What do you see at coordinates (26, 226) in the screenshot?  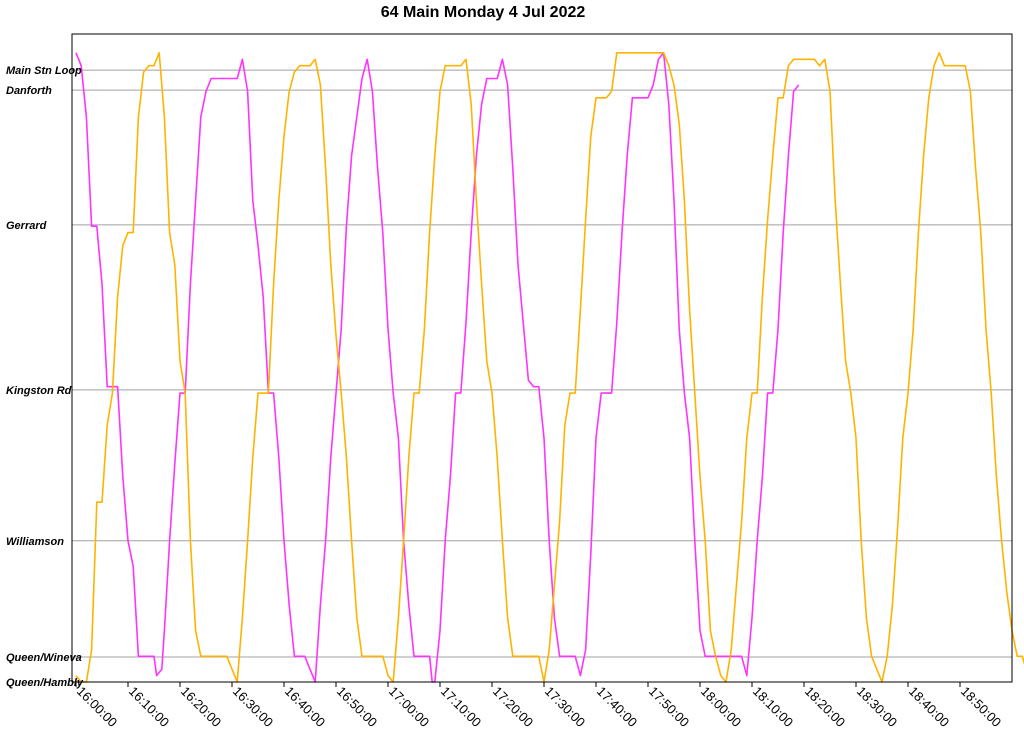 I see `stop-label-2: Gerrard` at bounding box center [26, 226].